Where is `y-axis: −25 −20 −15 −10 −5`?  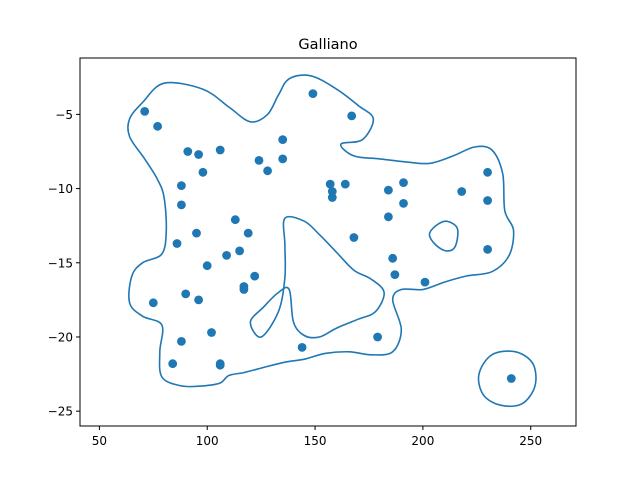 y-axis: −25 −20 −15 −10 −5 is located at coordinates (64, 263).